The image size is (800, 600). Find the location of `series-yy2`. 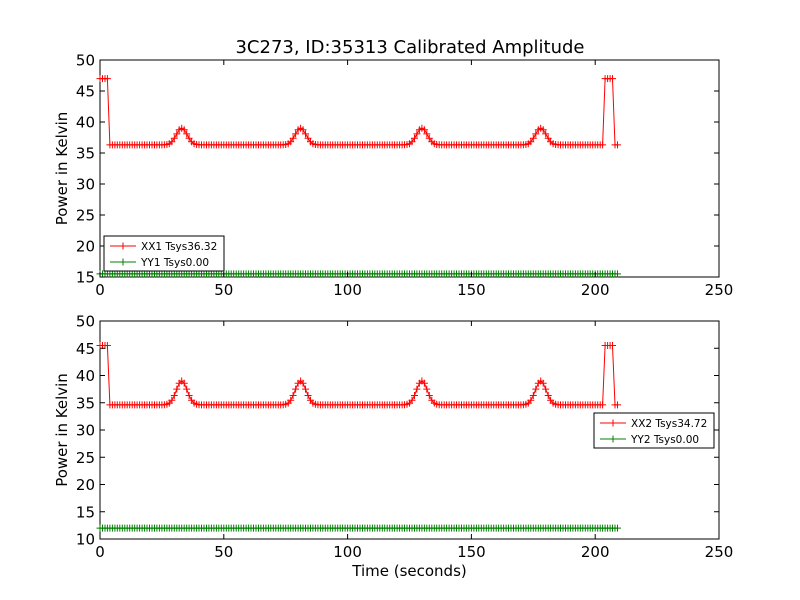

series-yy2 is located at coordinates (358, 528).